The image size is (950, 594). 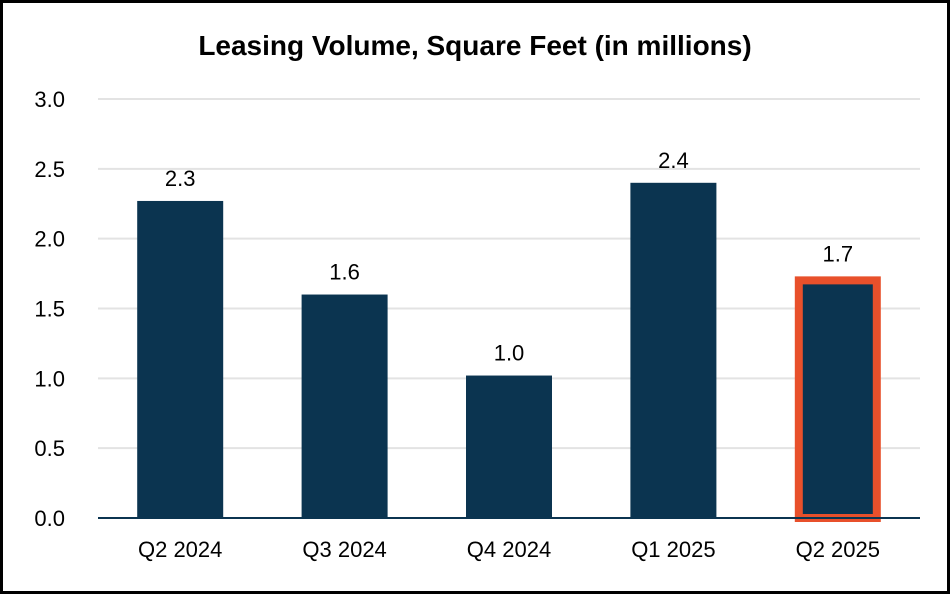 I want to click on x-axis: Q2 2024 Q3 2024 Q4 2024 Q1 2025 Q2 2025, so click(x=509, y=539).